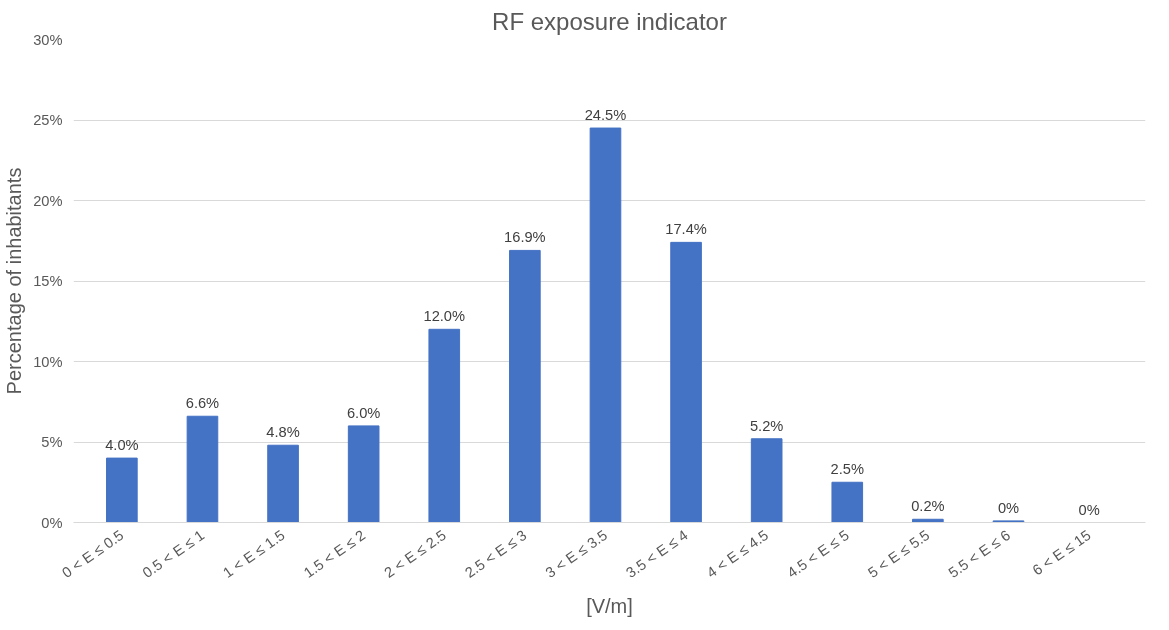  Describe the element at coordinates (766, 425) in the screenshot. I see `data-label: 5.2%` at that location.